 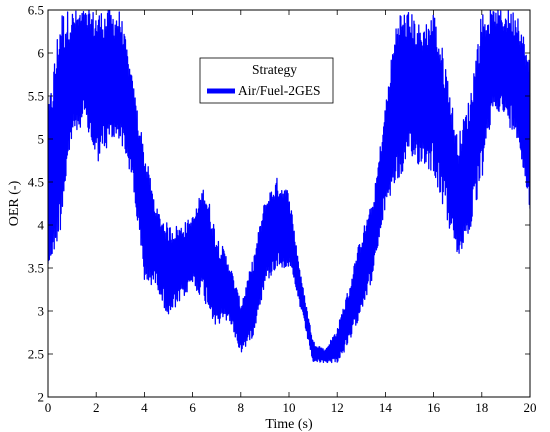 What do you see at coordinates (386, 407) in the screenshot?
I see `x-tick-label: 14` at bounding box center [386, 407].